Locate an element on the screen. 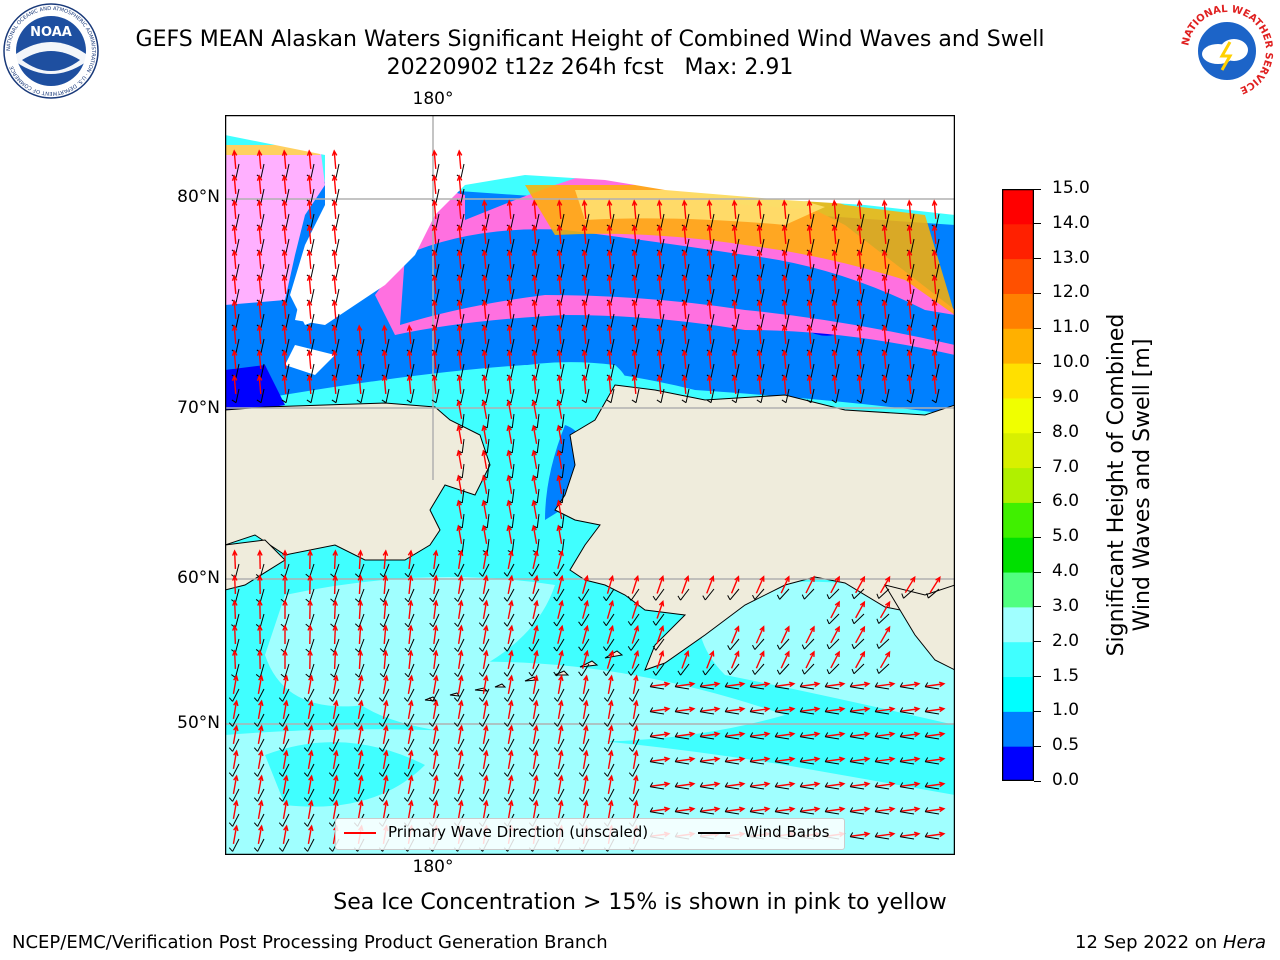 This screenshot has width=1280, height=960. colorbar-tick-label: 11.0 is located at coordinates (1071, 327).